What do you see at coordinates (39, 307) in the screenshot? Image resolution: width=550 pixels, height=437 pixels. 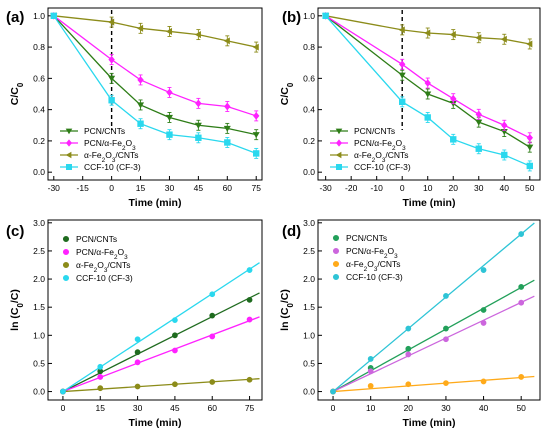 I see `y-tick-label: 1.5` at bounding box center [39, 307].